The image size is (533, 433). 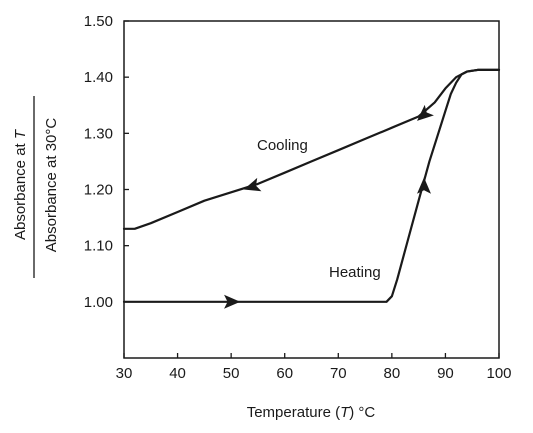 What do you see at coordinates (36, 187) in the screenshot?
I see `y-axis-title: Absorbance at T Absorbance at 30°C` at bounding box center [36, 187].